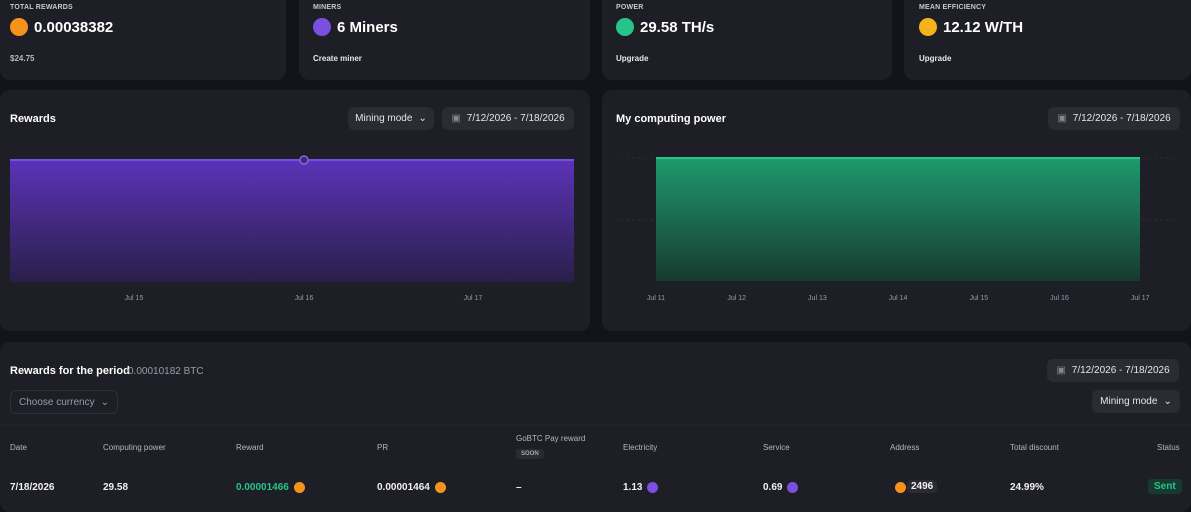 The height and width of the screenshot is (512, 1191). Describe the element at coordinates (1168, 447) in the screenshot. I see `column-header: Status` at that location.